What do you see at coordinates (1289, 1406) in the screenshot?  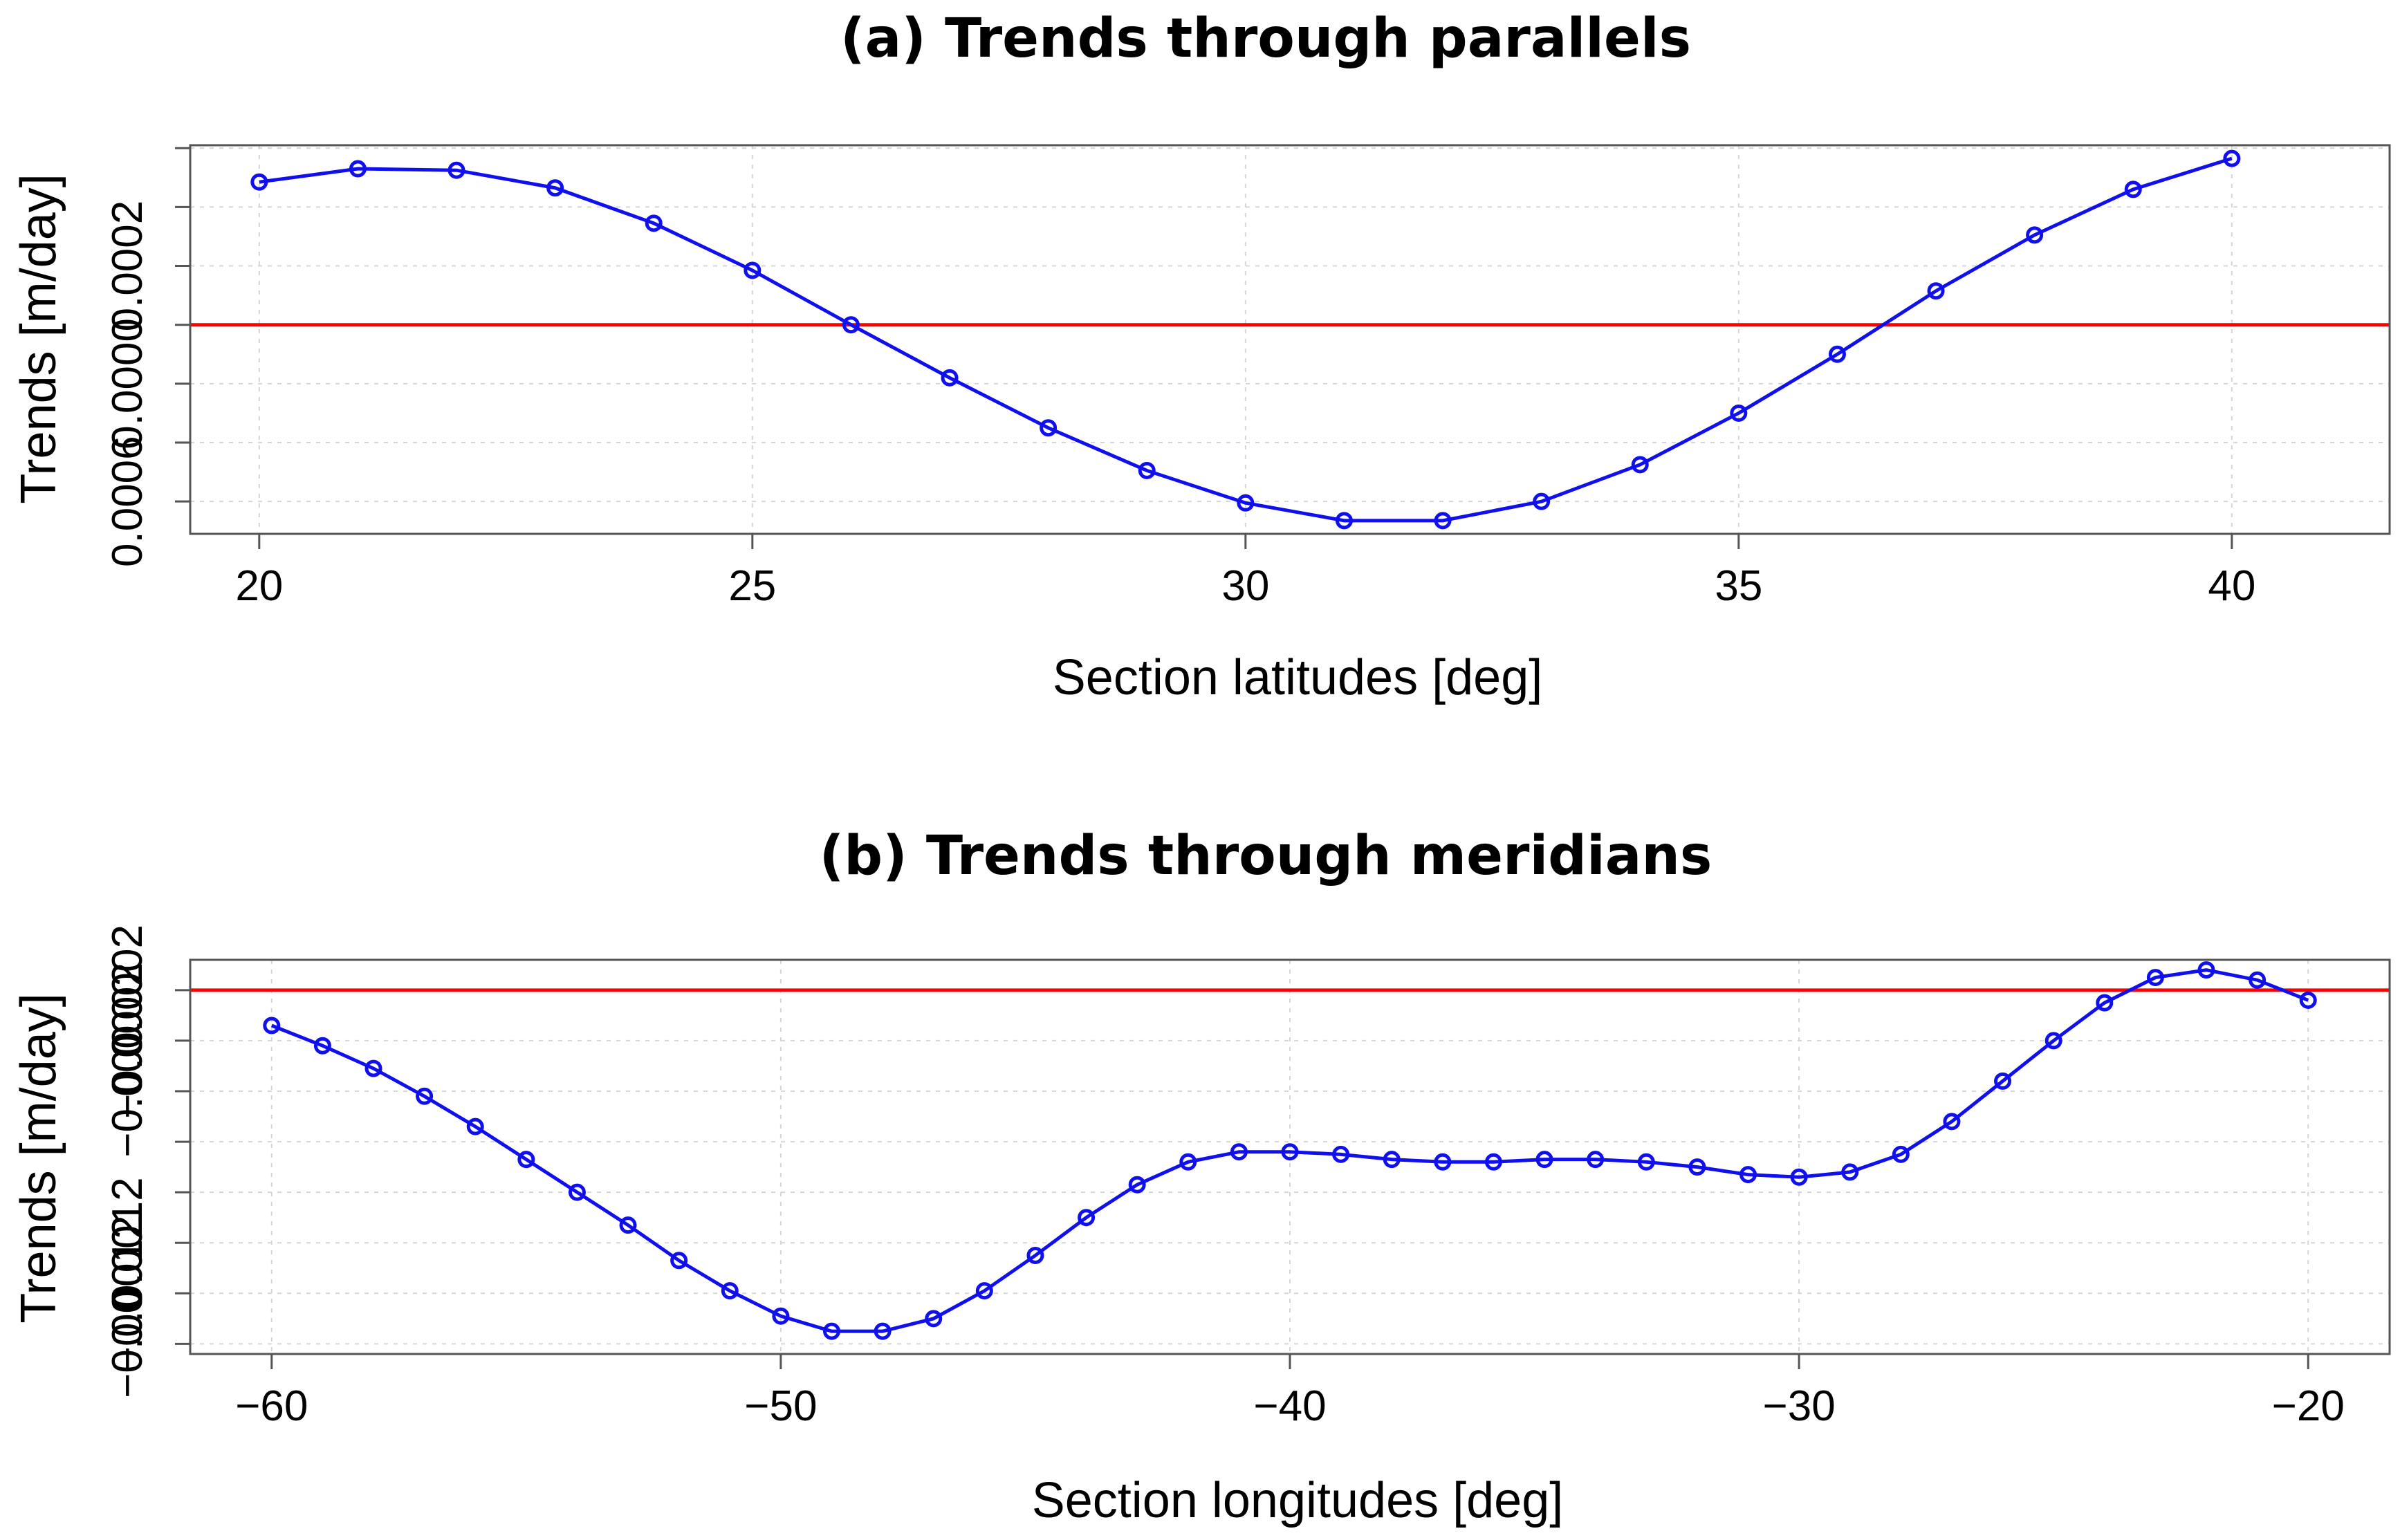 I see `panel-b-x-tick-label: −40` at bounding box center [1289, 1406].